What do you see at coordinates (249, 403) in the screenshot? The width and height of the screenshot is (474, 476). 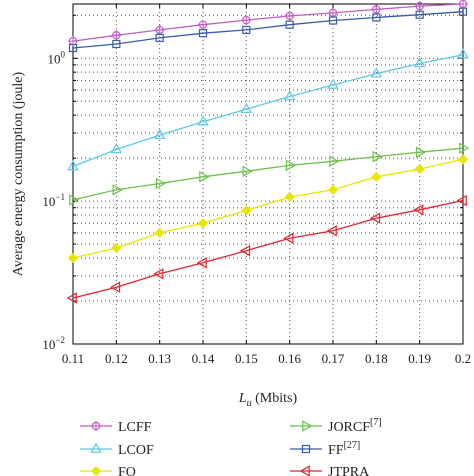 I see `x-axis-title-subscript: u` at bounding box center [249, 403].